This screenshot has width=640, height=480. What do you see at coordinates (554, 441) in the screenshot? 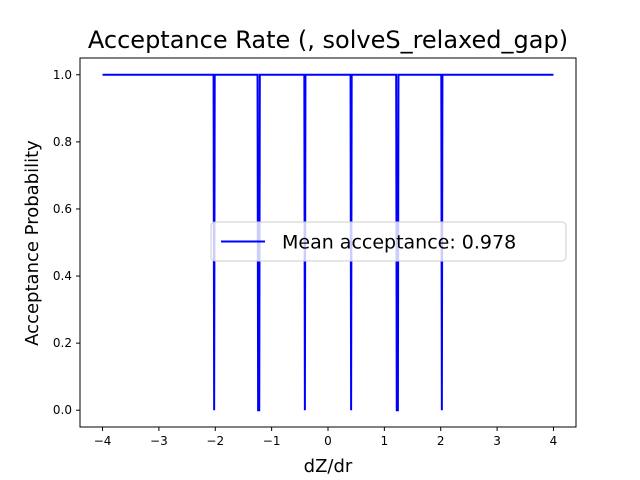
I see `x-tick-label: 4` at bounding box center [554, 441].